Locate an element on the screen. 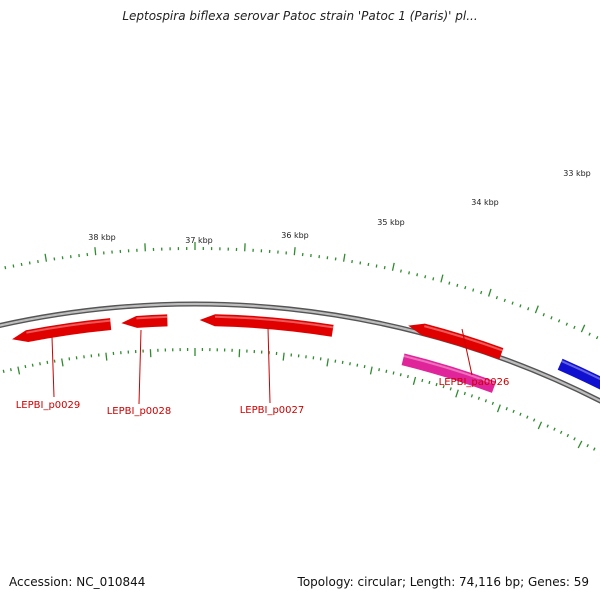  gene-label: LEPBI_p0027 is located at coordinates (272, 410).